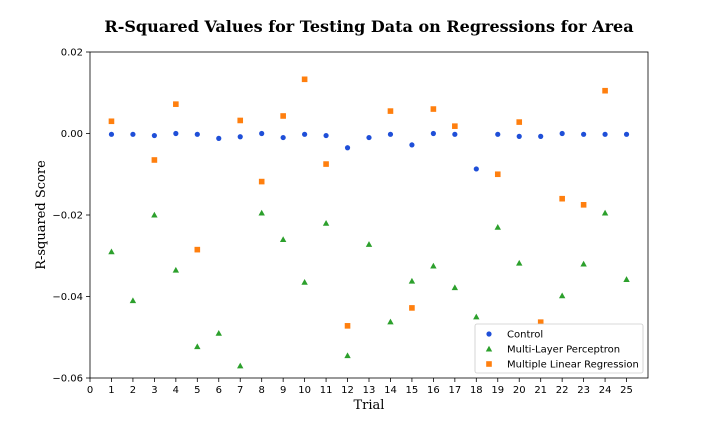  What do you see at coordinates (433, 390) in the screenshot?
I see `x-tick-label: 16` at bounding box center [433, 390].